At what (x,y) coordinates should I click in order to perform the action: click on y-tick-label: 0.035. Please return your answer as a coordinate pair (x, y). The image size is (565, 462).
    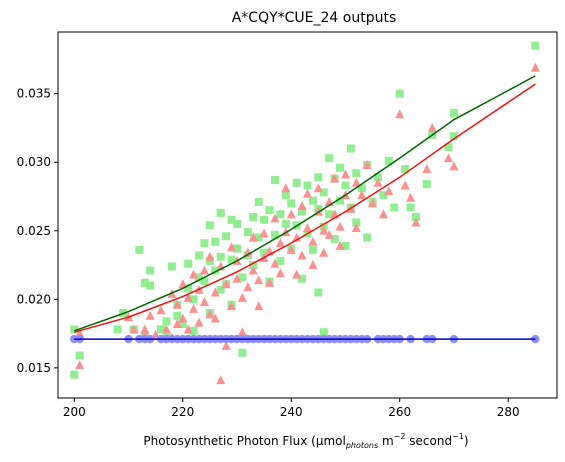
    Looking at the image, I should click on (34, 94).